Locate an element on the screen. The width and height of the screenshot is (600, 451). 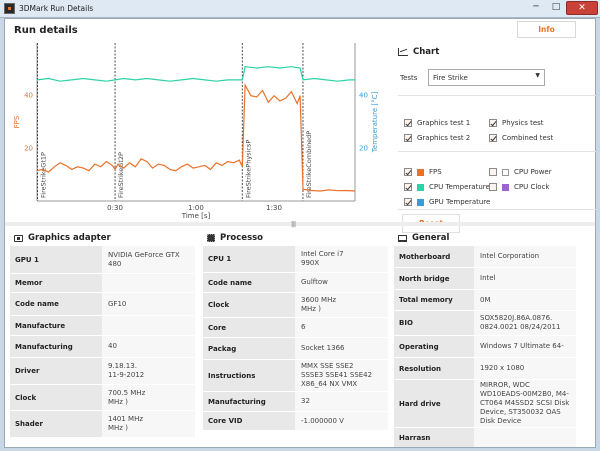
chart-section-head: Chart is located at coordinates (418, 52).